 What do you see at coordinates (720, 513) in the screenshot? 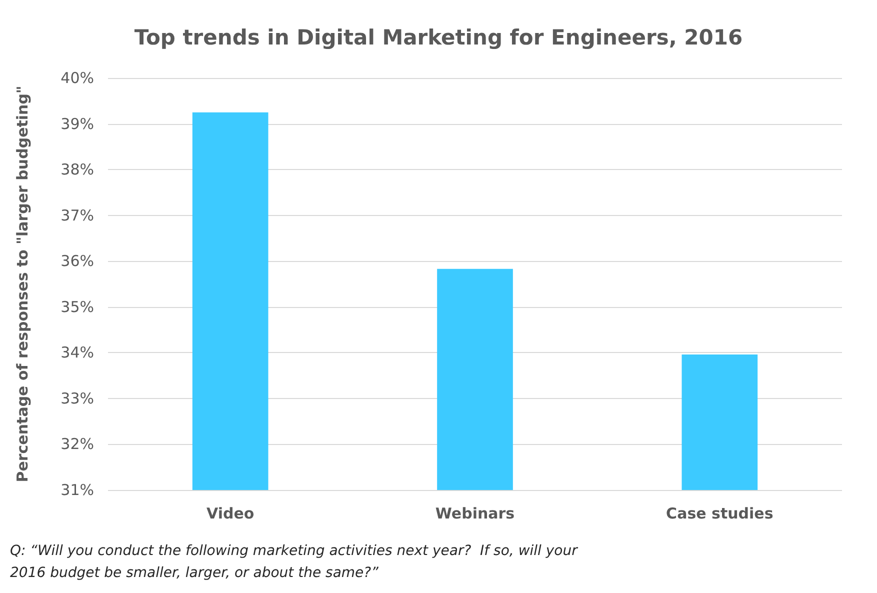
I see `x-tick-label: Case studies` at bounding box center [720, 513].